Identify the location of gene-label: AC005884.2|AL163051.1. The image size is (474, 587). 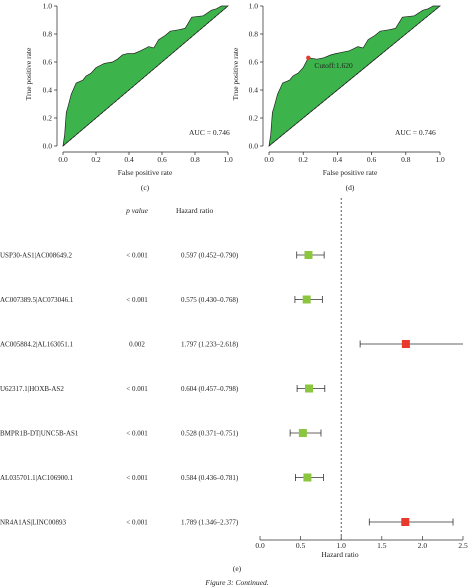
(36, 345).